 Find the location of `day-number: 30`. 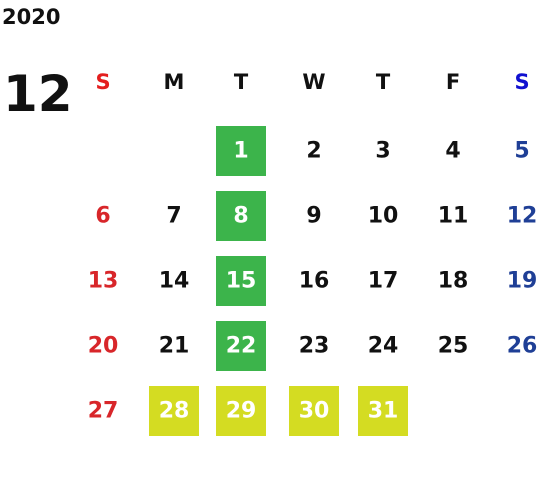

day-number: 30 is located at coordinates (314, 411).